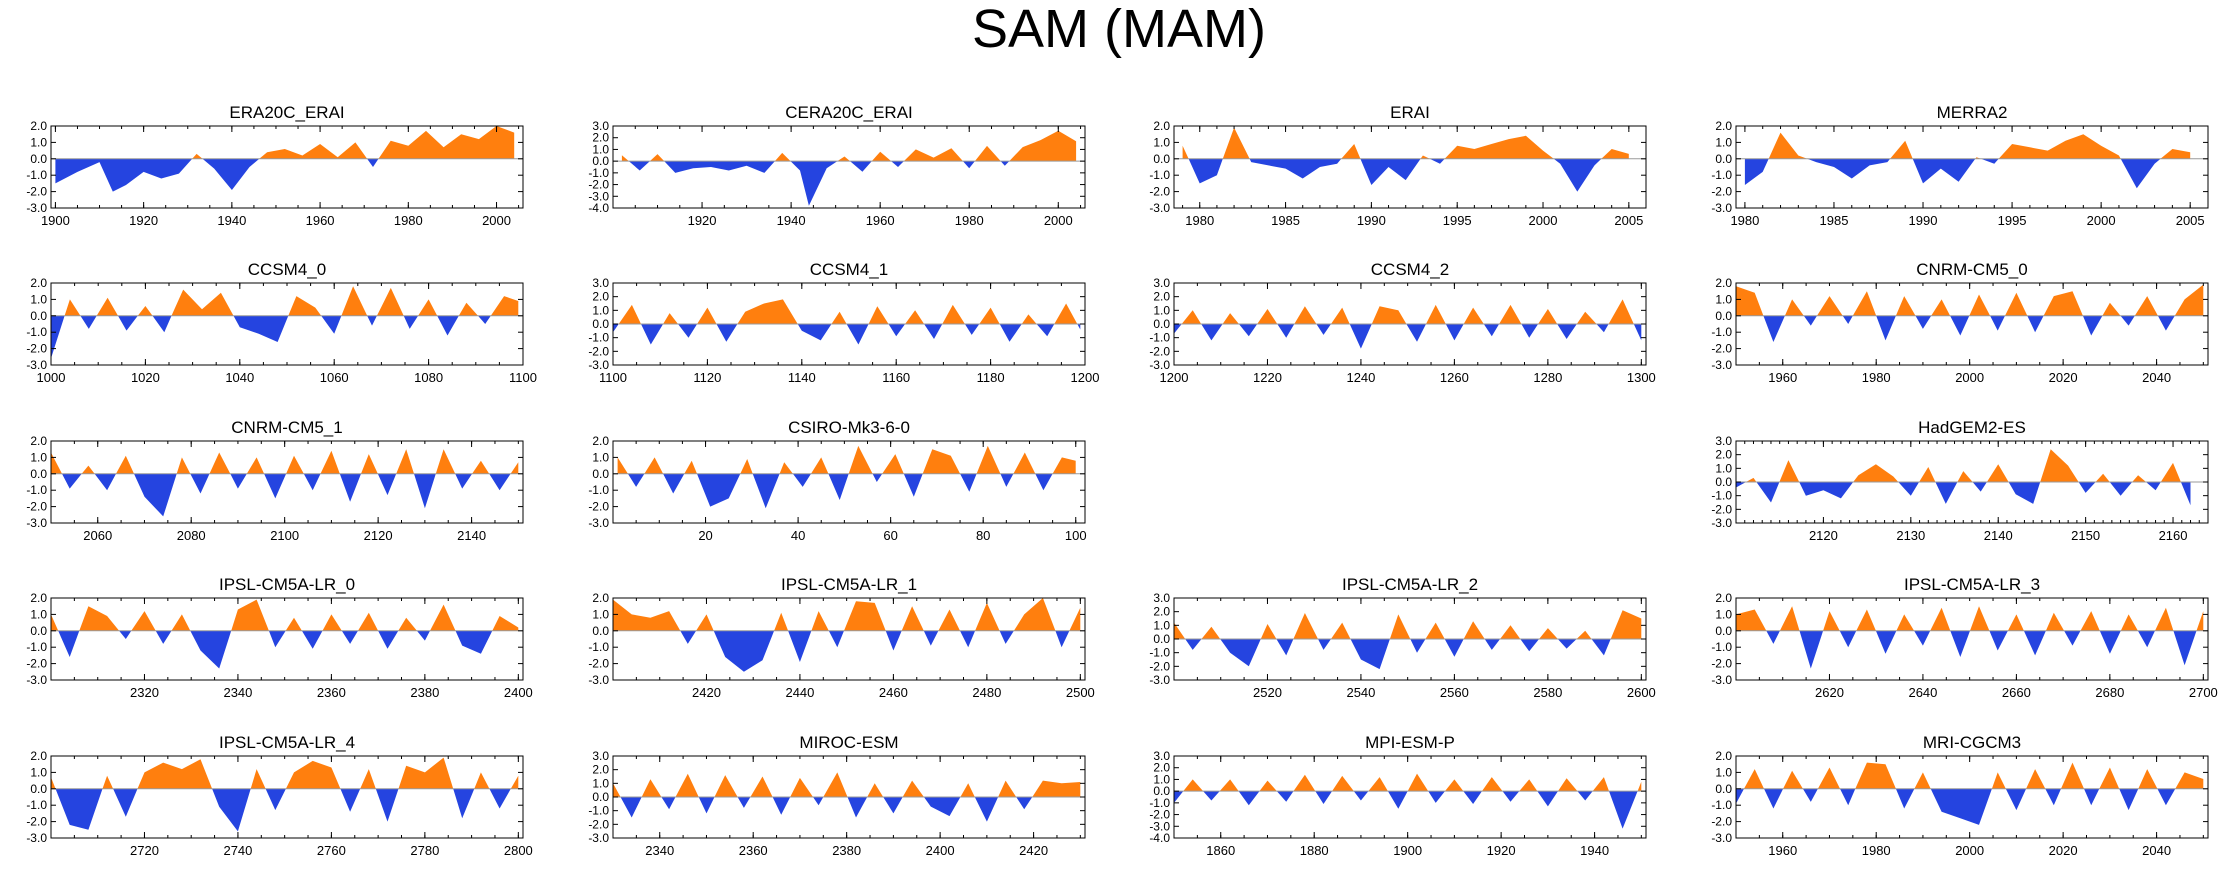  What do you see at coordinates (1085, 377) in the screenshot?
I see `x-tick-label: 1200` at bounding box center [1085, 377].